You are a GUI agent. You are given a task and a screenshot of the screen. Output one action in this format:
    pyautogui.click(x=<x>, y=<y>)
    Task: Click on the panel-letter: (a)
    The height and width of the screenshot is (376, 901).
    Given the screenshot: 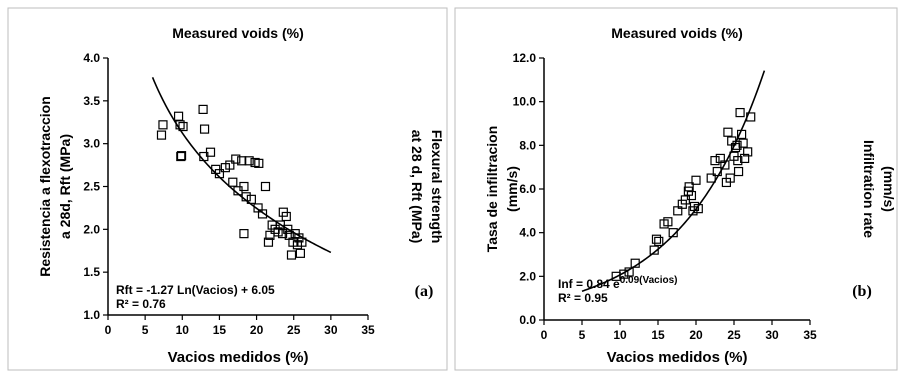 What is the action you would take?
    pyautogui.click(x=424, y=291)
    